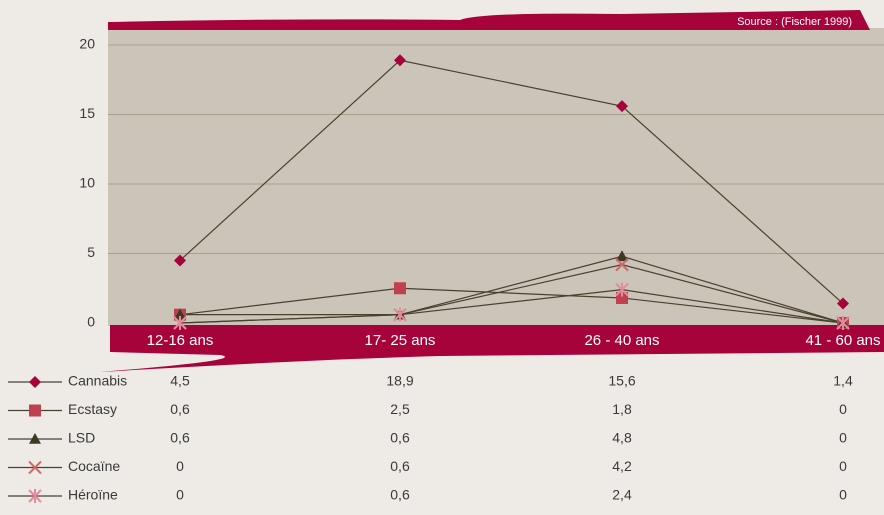  Describe the element at coordinates (621, 381) in the screenshot. I see `table-value: 15,6` at that location.